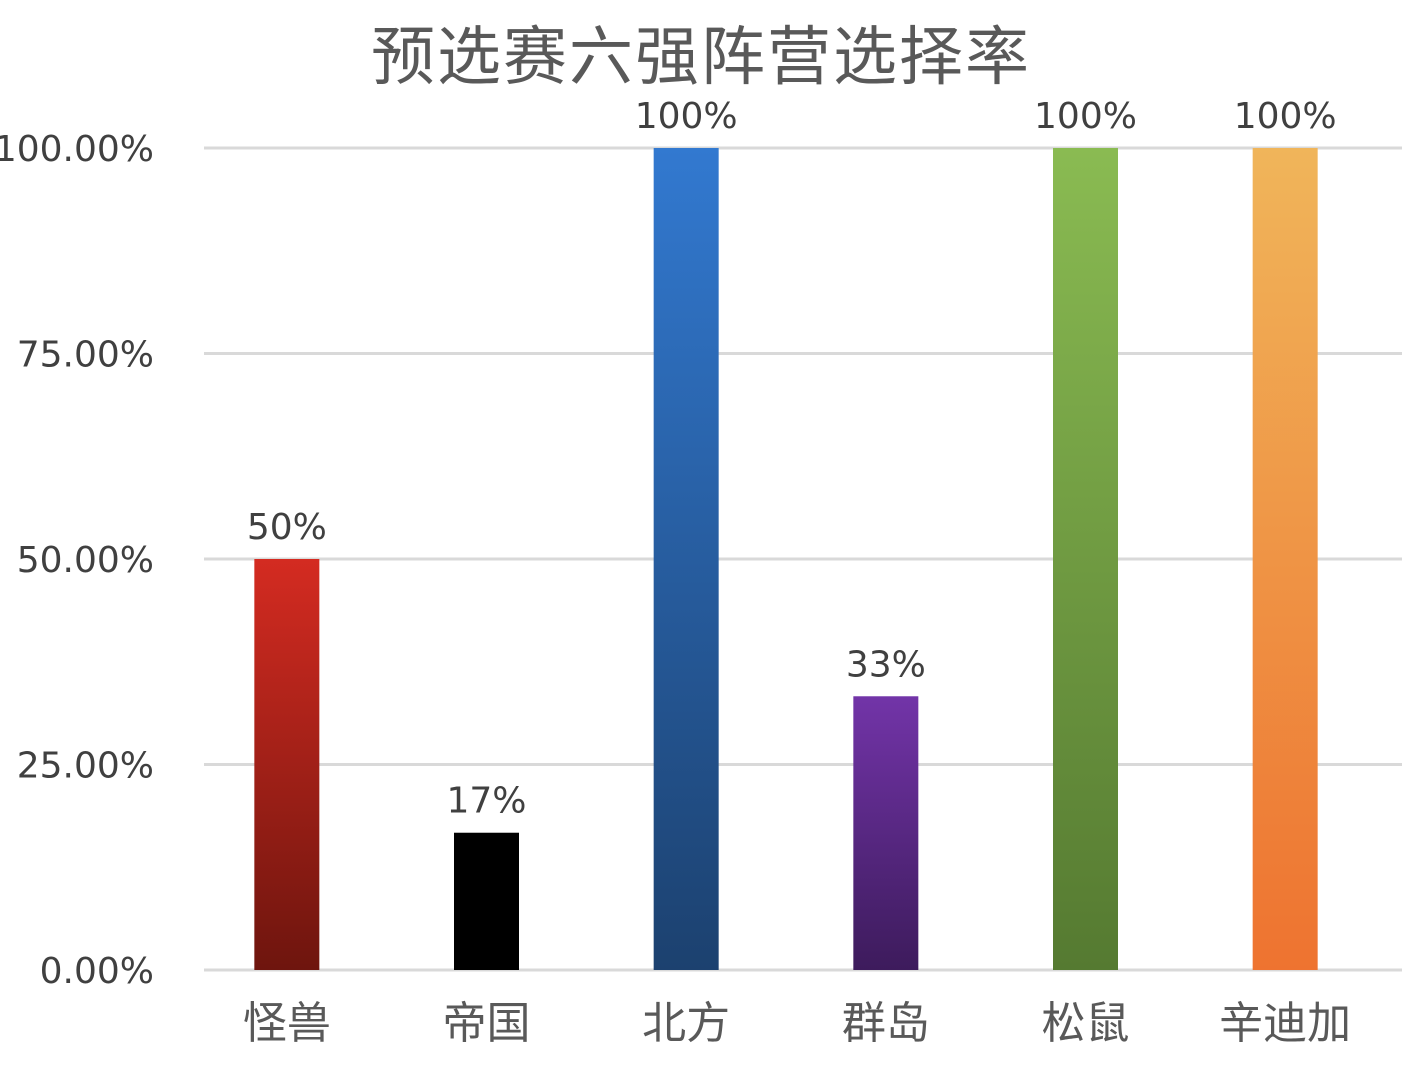 Image resolution: width=1402 pixels, height=1072 pixels. What do you see at coordinates (797, 1023) in the screenshot?
I see `x-axis-tick-labels: 怪兽 帝国 北方 群岛 松鼠 辛迪加` at bounding box center [797, 1023].